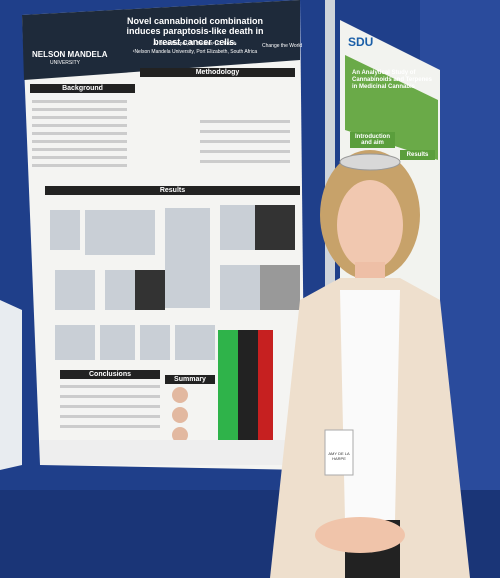  I want to click on right-section: Introduction and aim, so click(372, 140).